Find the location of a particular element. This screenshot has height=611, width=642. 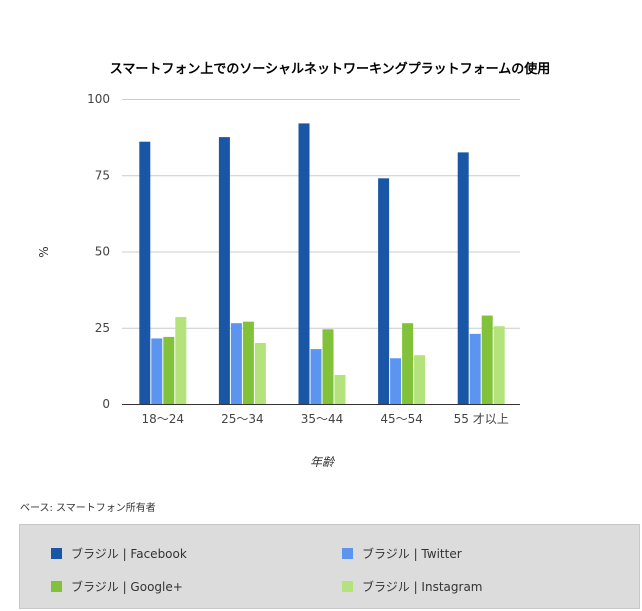

x-tick-label: 25〜34 is located at coordinates (242, 419).